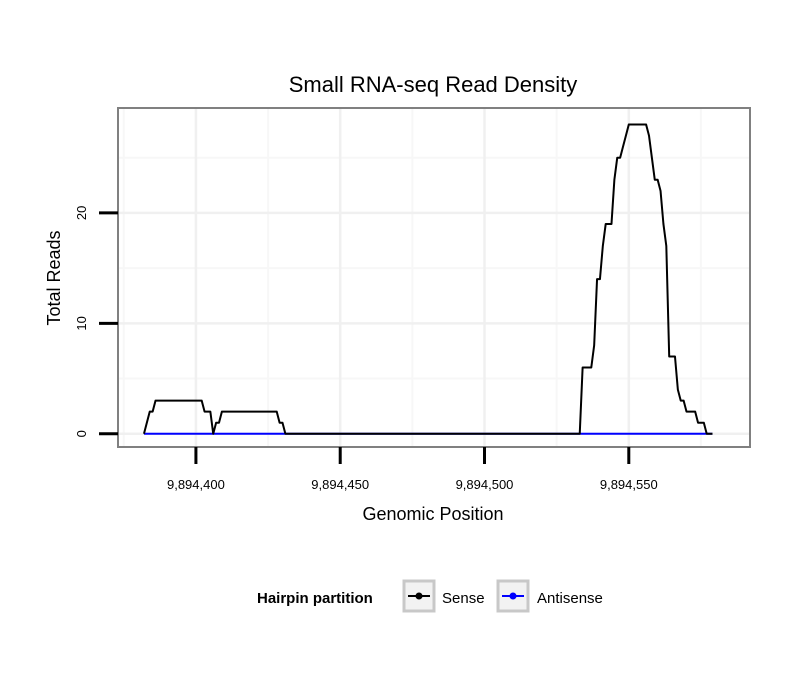 The height and width of the screenshot is (690, 810). I want to click on legend-title: Hairpin partition, so click(315, 598).